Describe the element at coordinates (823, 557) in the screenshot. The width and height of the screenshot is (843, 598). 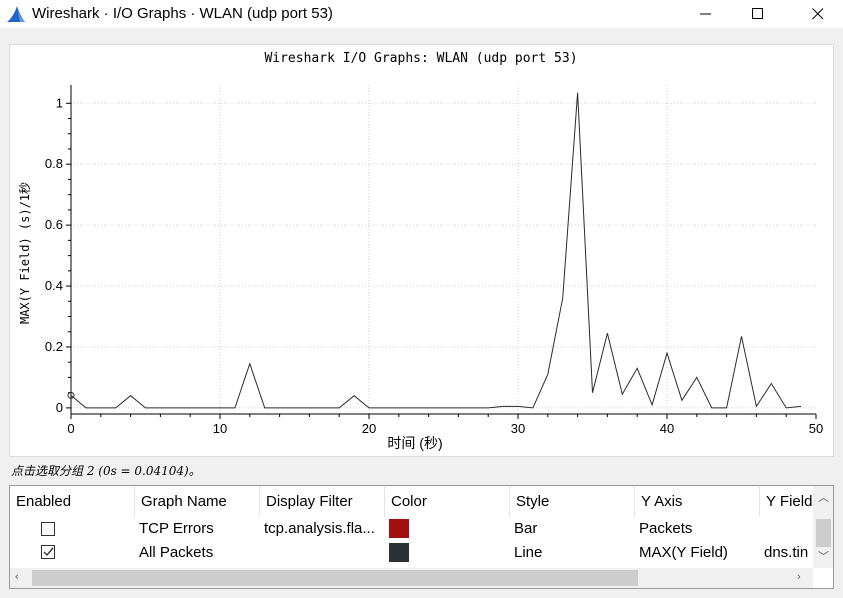
I see `scroll-down-icon: ﹀` at that location.